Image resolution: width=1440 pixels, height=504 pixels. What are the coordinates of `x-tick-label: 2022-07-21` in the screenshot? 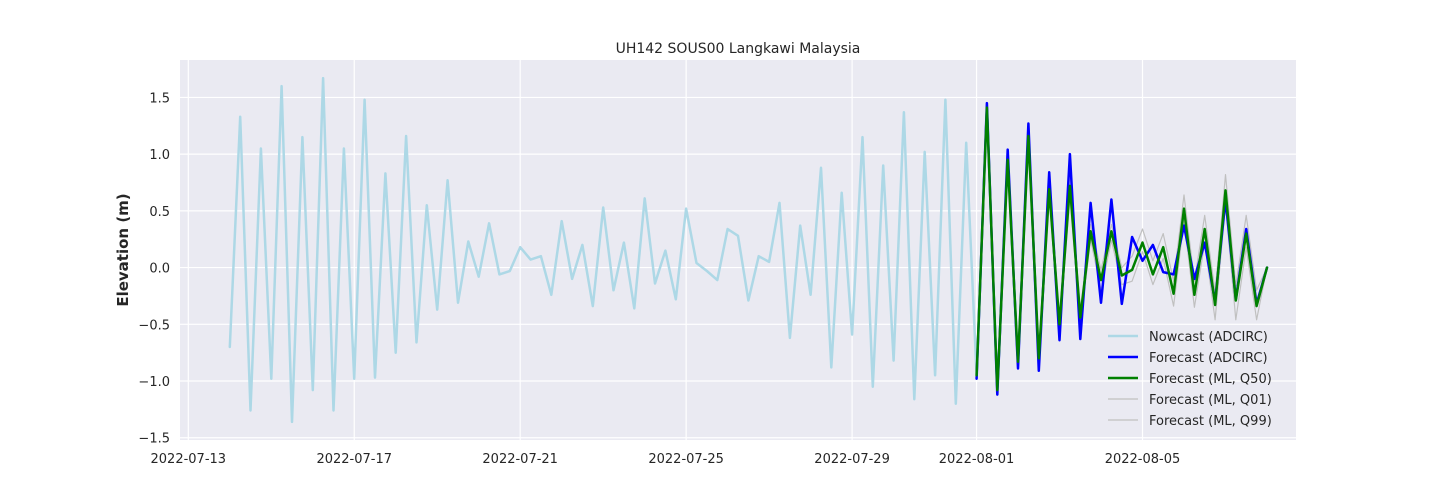 It's located at (520, 459).